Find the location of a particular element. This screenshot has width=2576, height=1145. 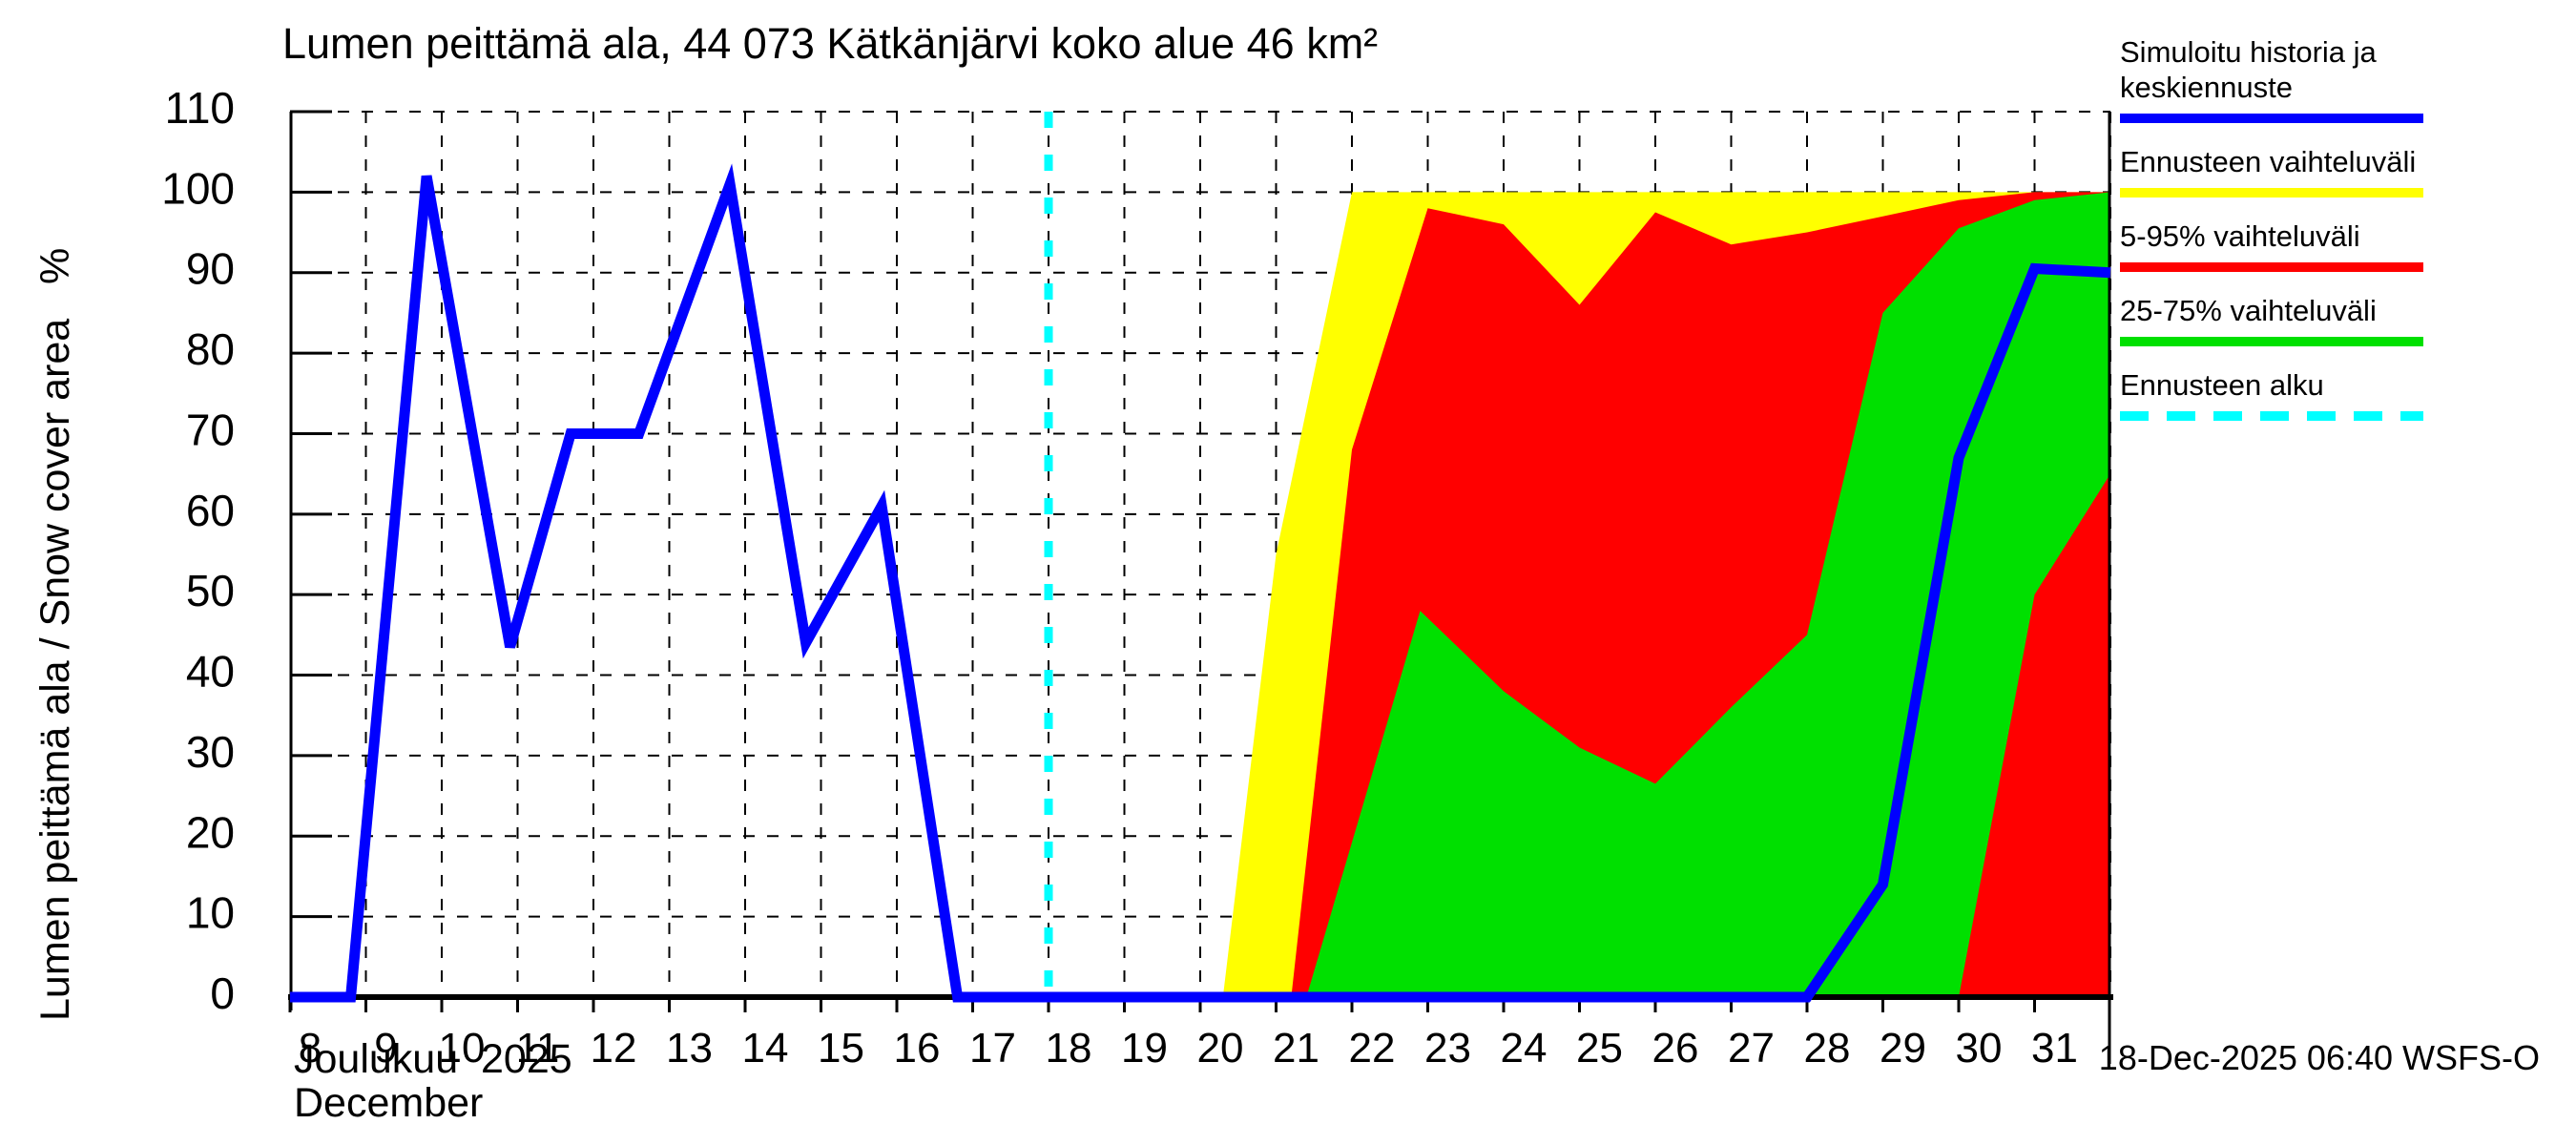

y-tick-label: 100 is located at coordinates (198, 188).